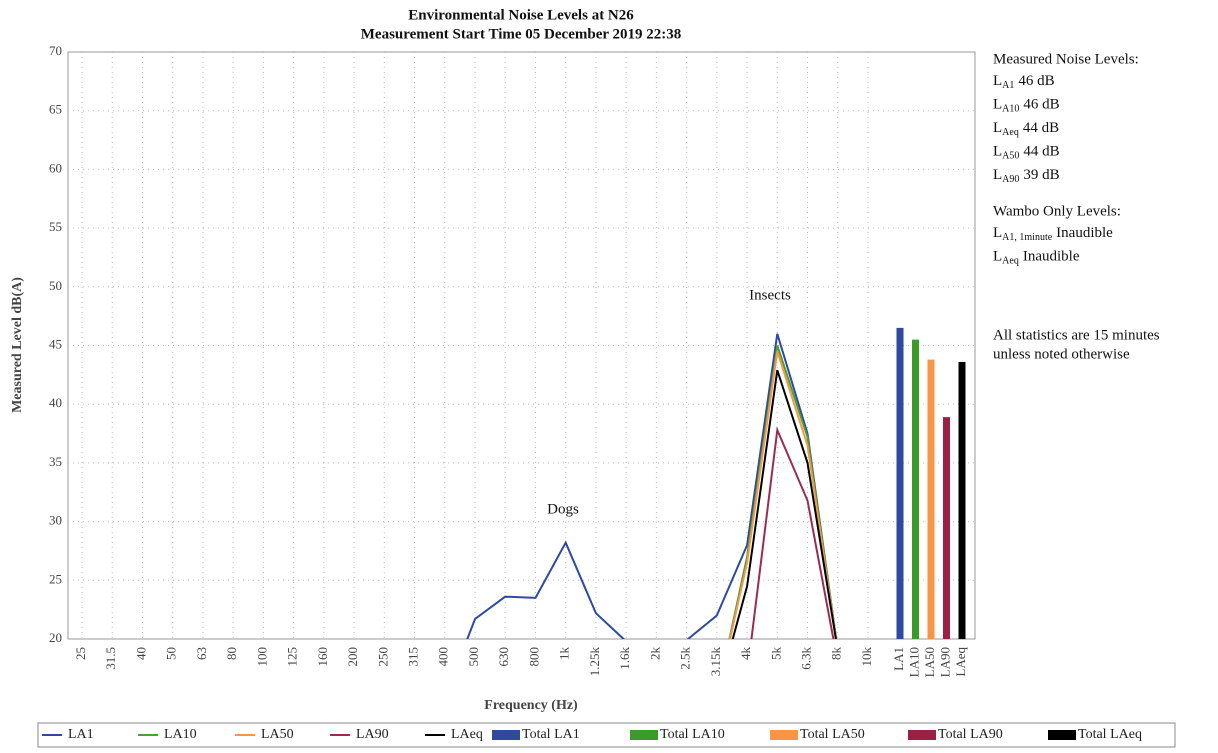 The image size is (1218, 753). What do you see at coordinates (1010, 109) in the screenshot?
I see `note-sub: A10` at bounding box center [1010, 109].